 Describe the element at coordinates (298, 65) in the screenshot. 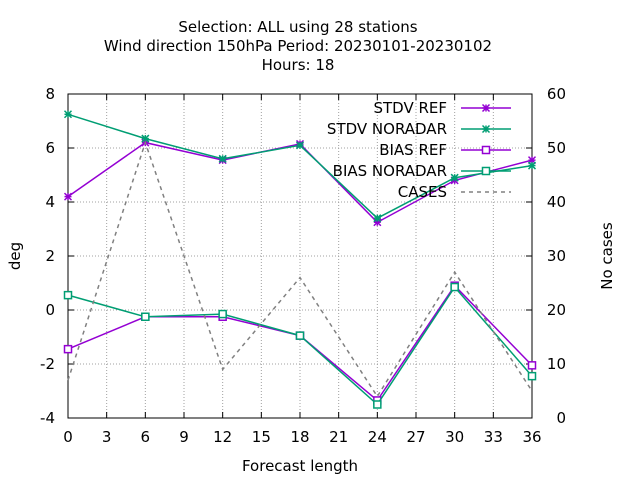

I see `title-line: Hours: 18` at that location.